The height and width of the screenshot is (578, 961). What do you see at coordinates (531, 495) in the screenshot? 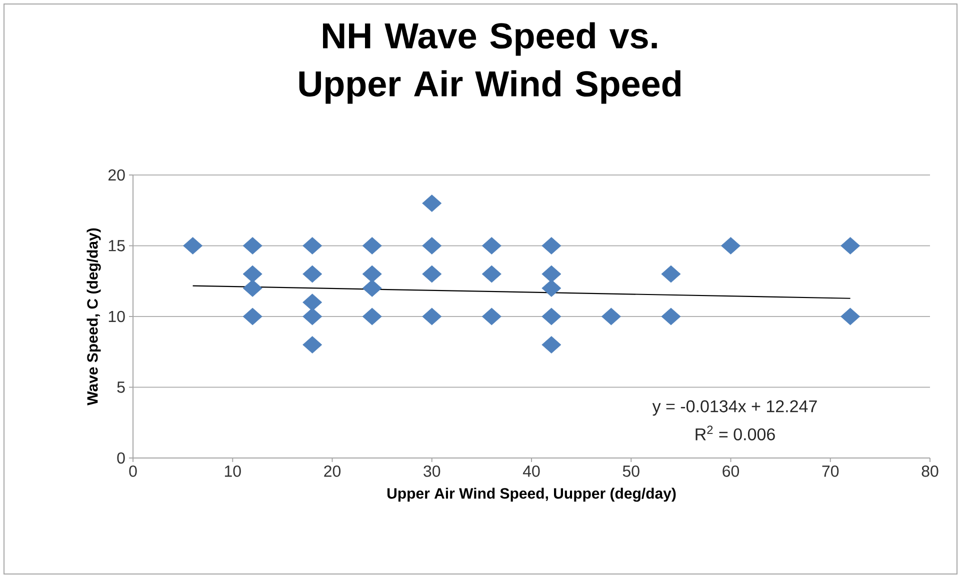
I see `x-axis-title: Upper Air Wind Speed, Uupper (deg/day)` at bounding box center [531, 495].